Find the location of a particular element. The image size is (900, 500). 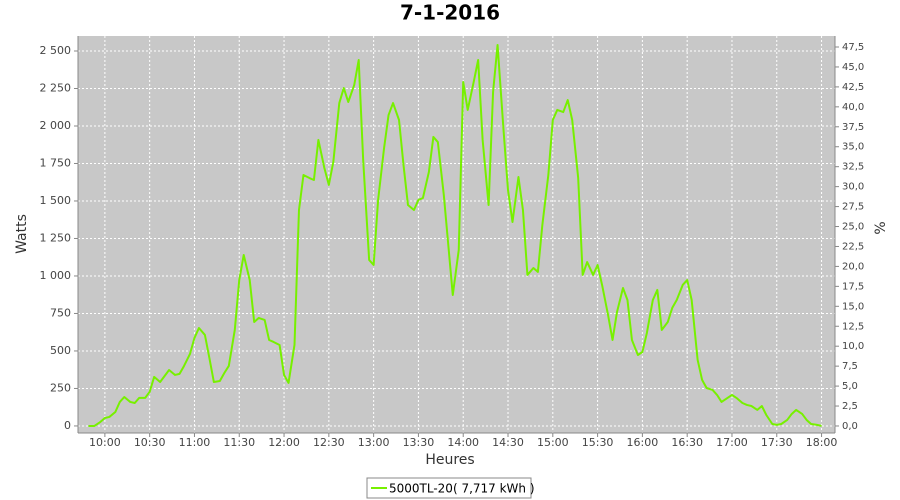

x-tick-label: 16:30 is located at coordinates (687, 442).